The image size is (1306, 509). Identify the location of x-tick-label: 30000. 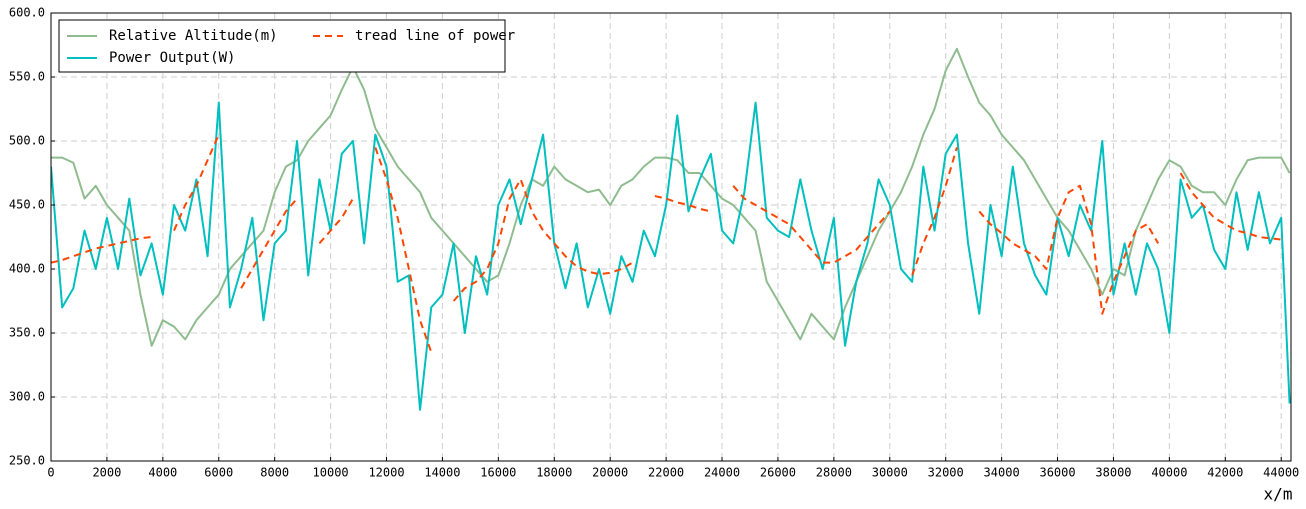
(890, 473).